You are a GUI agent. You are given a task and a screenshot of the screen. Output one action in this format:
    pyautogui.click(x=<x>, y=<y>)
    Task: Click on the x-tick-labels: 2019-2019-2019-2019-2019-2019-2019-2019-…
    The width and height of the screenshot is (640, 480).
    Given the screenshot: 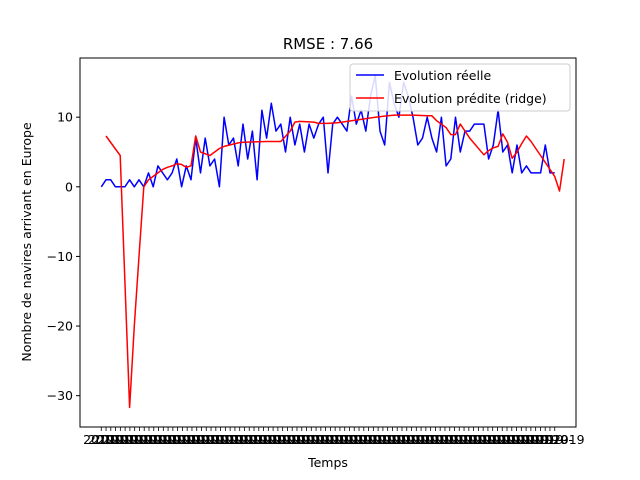 What is the action you would take?
    pyautogui.click(x=334, y=439)
    